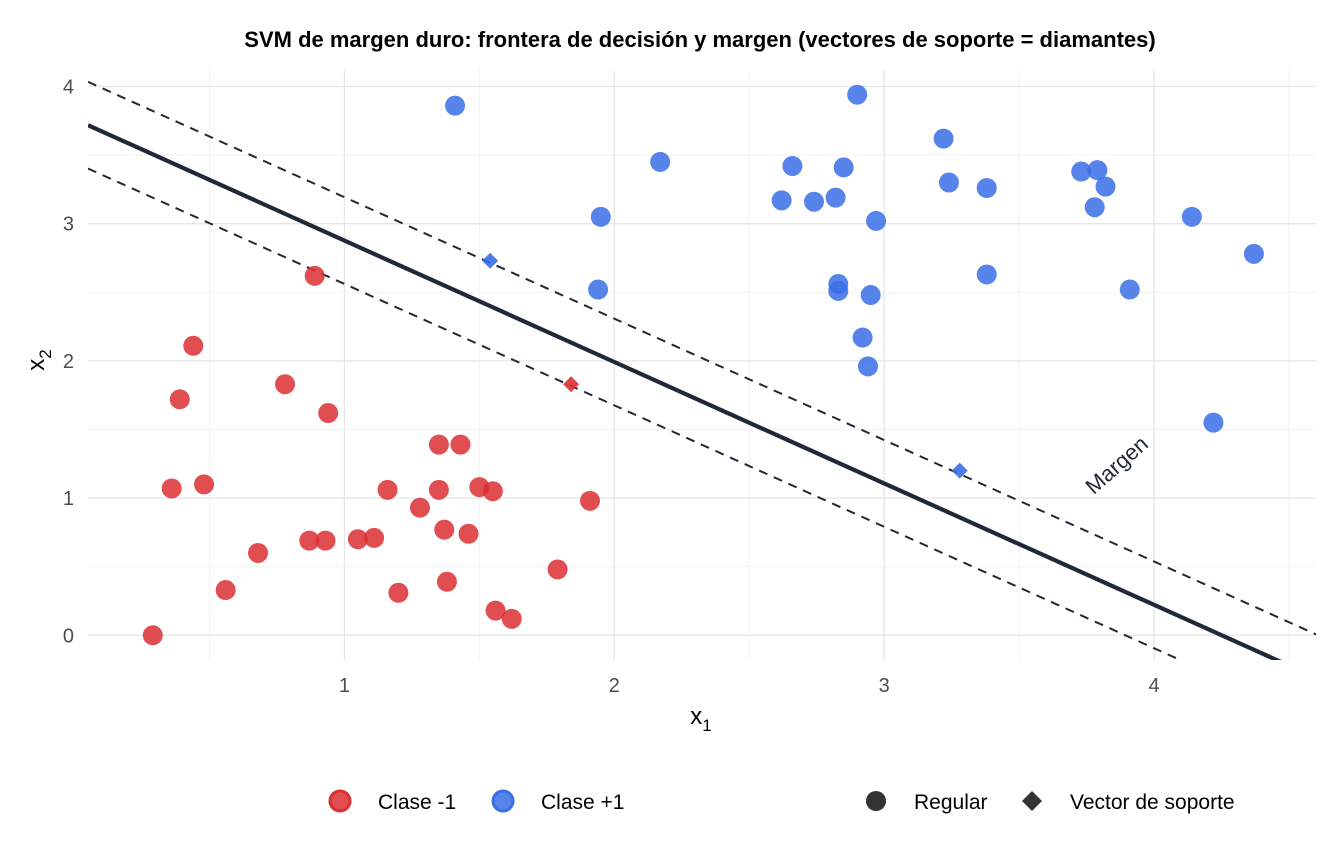 Image resolution: width=1344 pixels, height=864 pixels. What do you see at coordinates (68, 636) in the screenshot?
I see `y-tick-label: 0` at bounding box center [68, 636].